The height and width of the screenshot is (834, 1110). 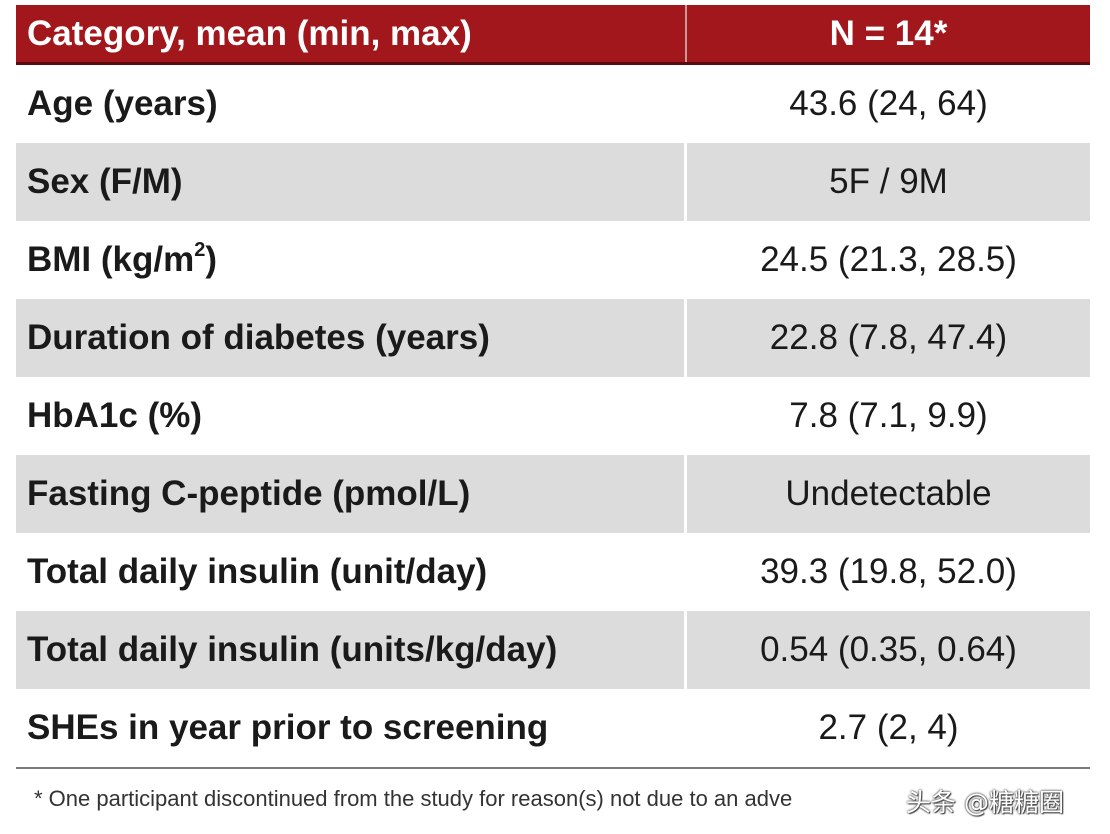 What do you see at coordinates (888, 727) in the screenshot?
I see `row-value: 2.7 (2, 4)` at bounding box center [888, 727].